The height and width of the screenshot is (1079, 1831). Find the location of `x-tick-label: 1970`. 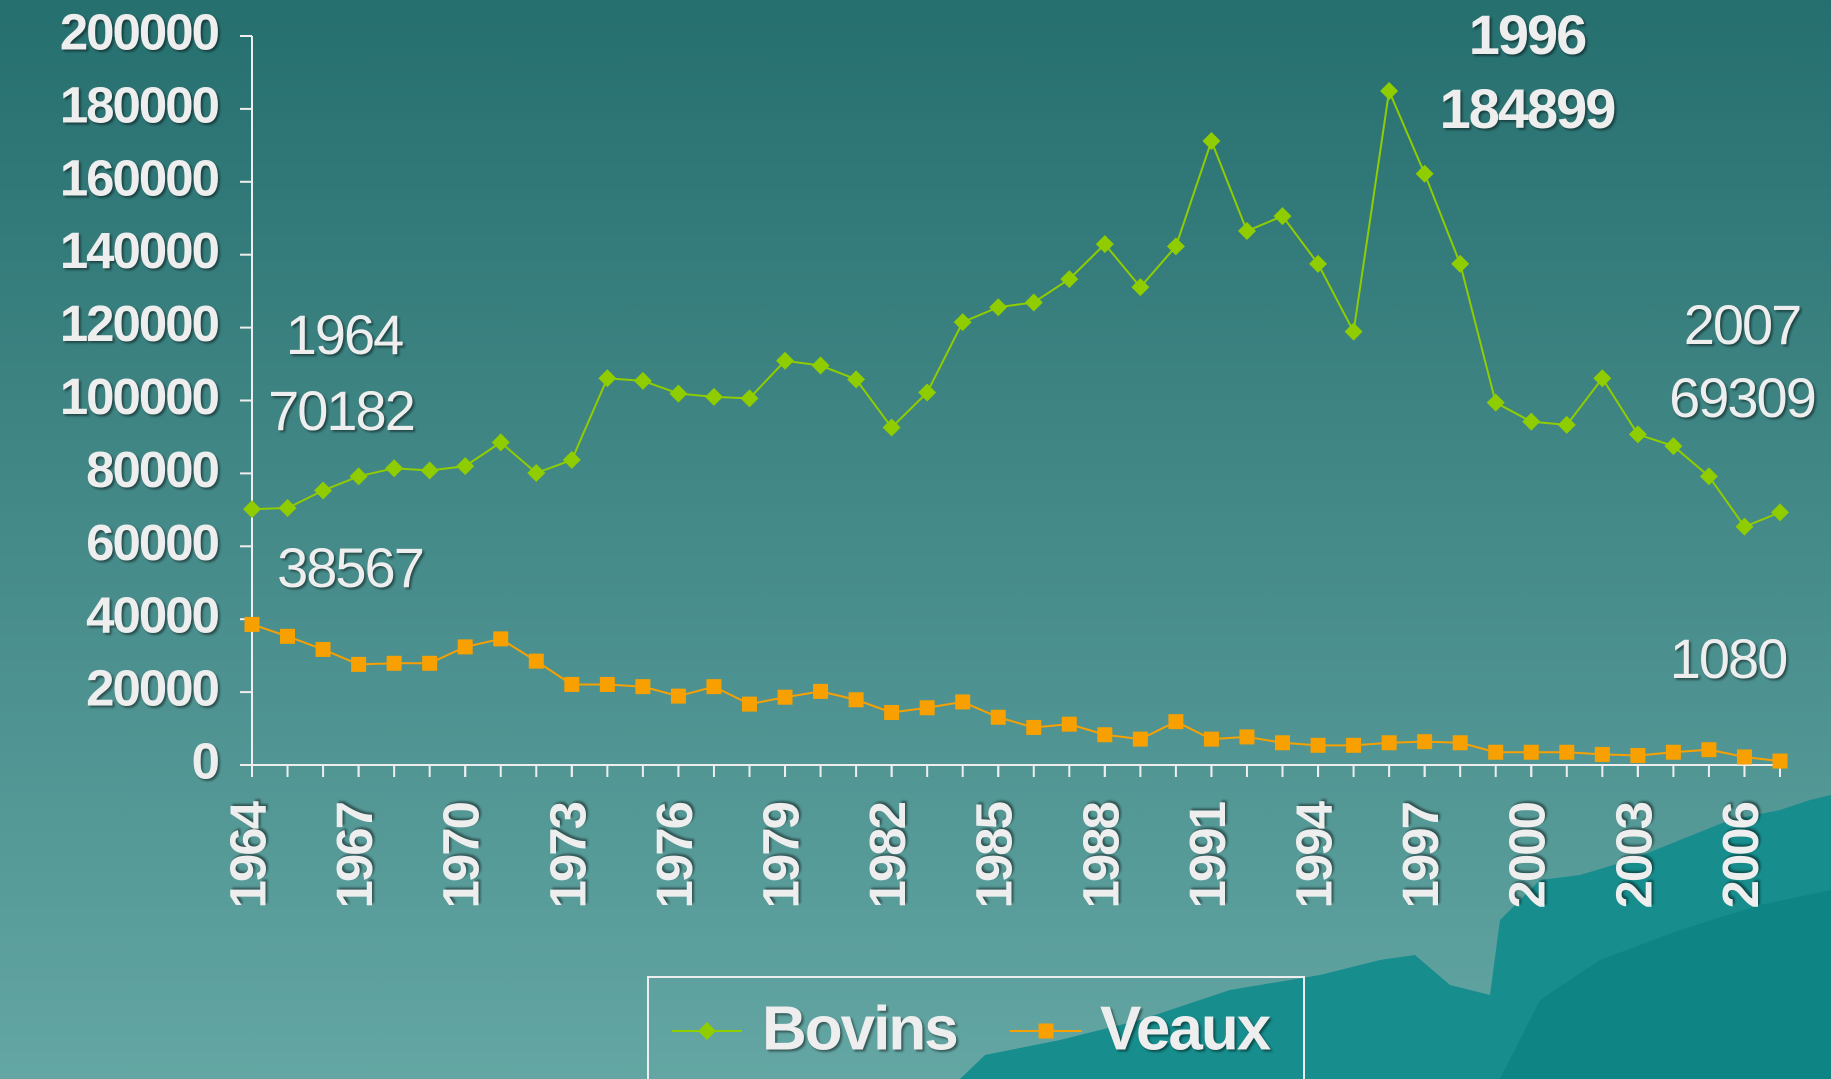

x-tick-label: 1970 is located at coordinates (461, 855).